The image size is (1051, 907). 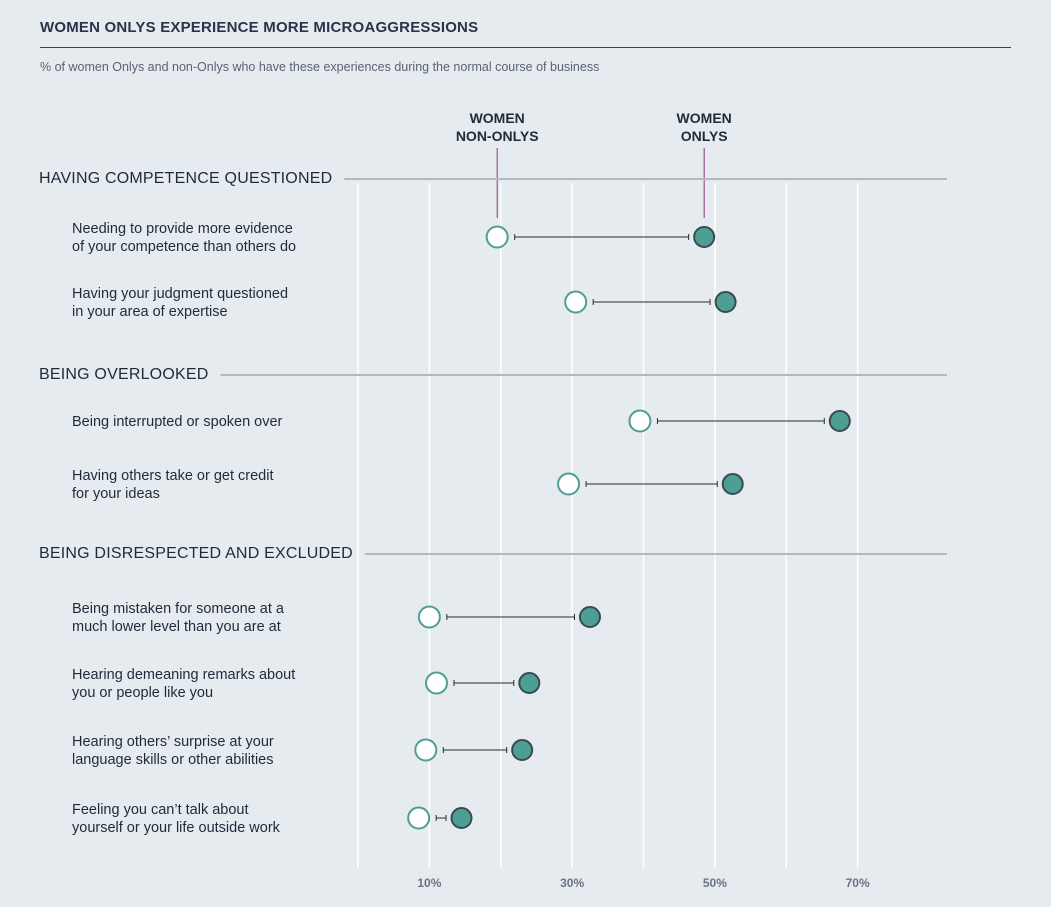 What do you see at coordinates (176, 627) in the screenshot?
I see `item-label: much lower level than you are at` at bounding box center [176, 627].